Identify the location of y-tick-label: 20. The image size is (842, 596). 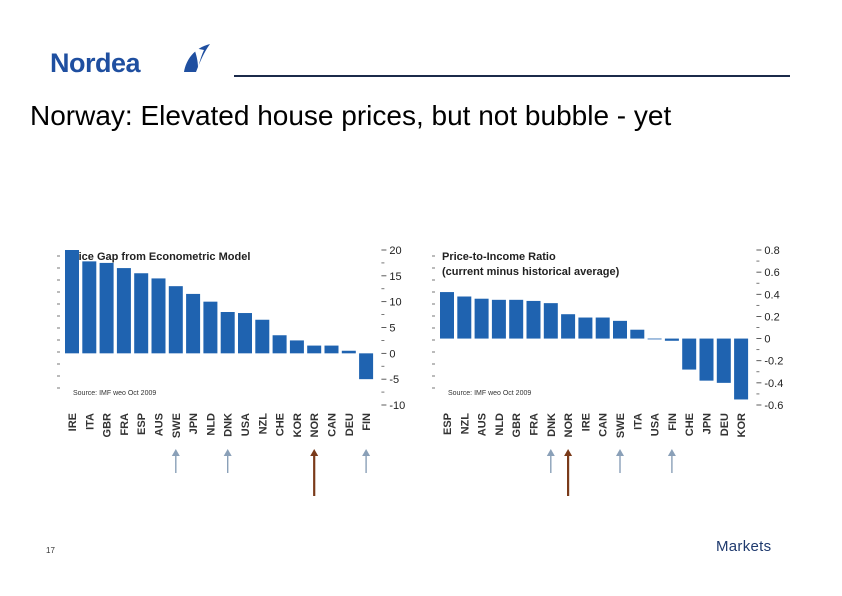
(395, 251).